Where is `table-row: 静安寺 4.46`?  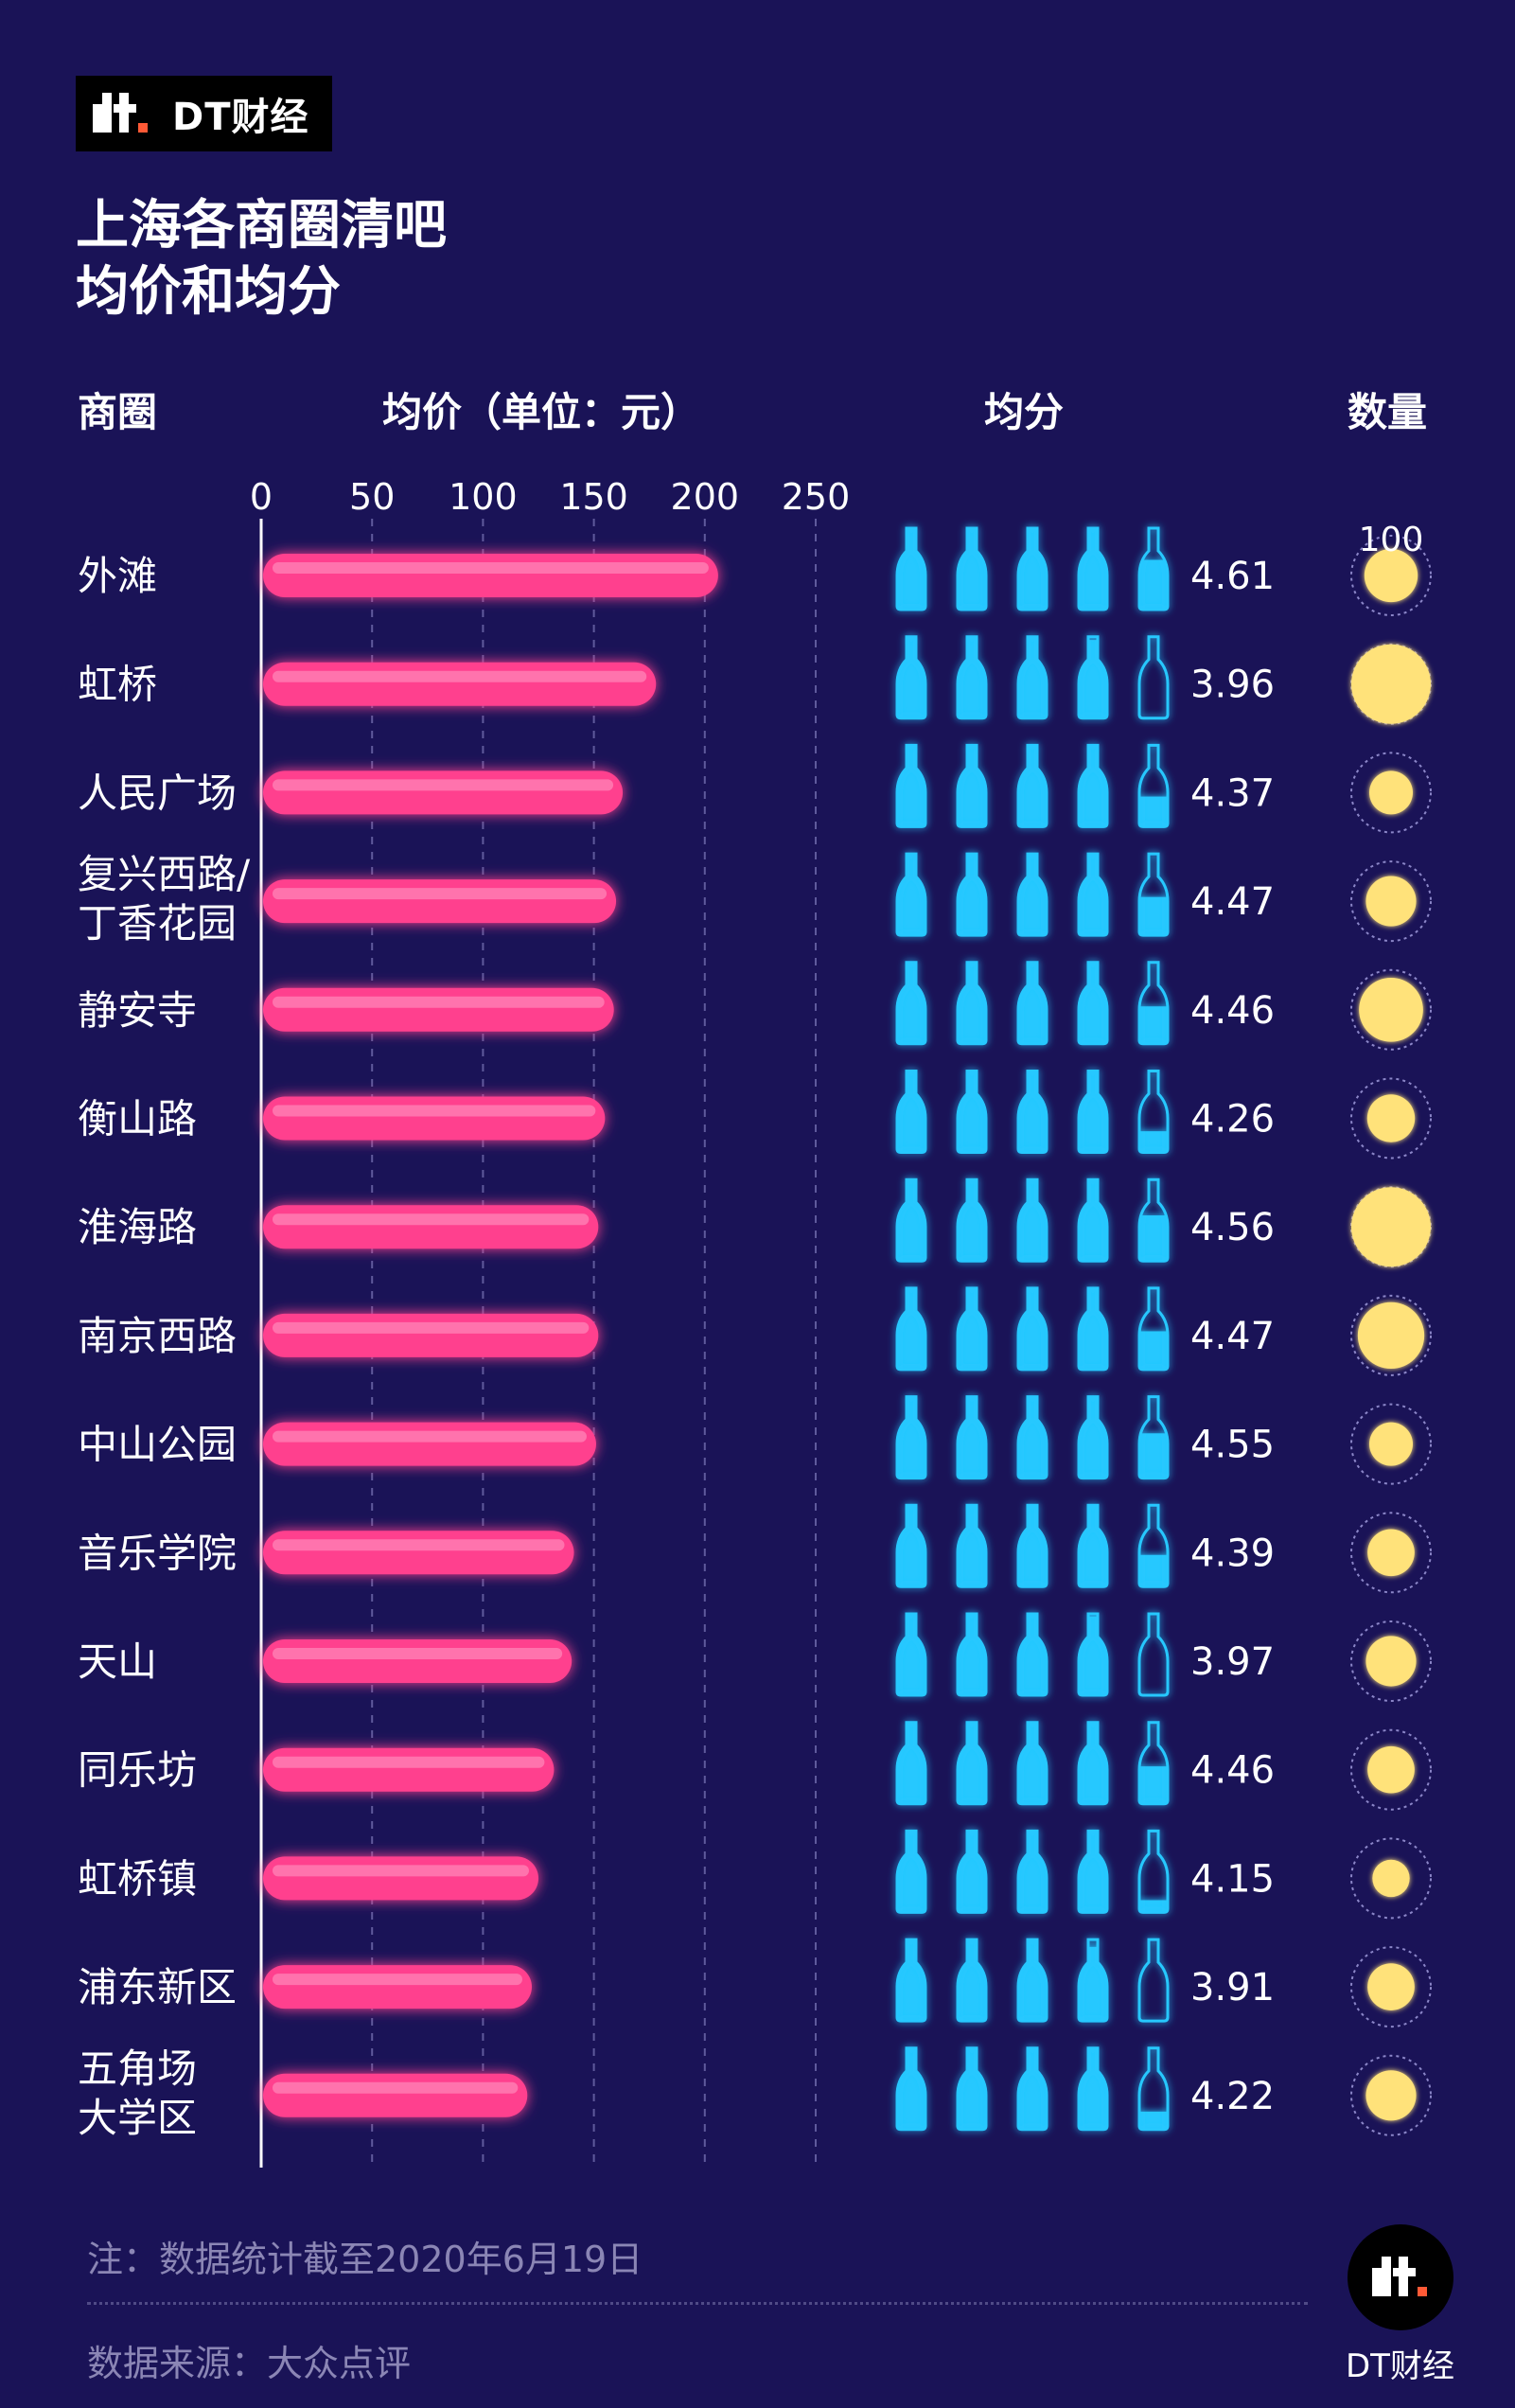 table-row: 静安寺 4.46 is located at coordinates (755, 1006).